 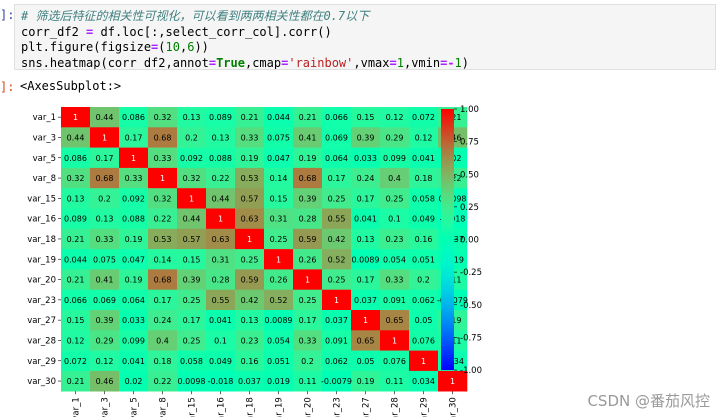 I want to click on cell-value-label: 0.46, so click(x=105, y=381).